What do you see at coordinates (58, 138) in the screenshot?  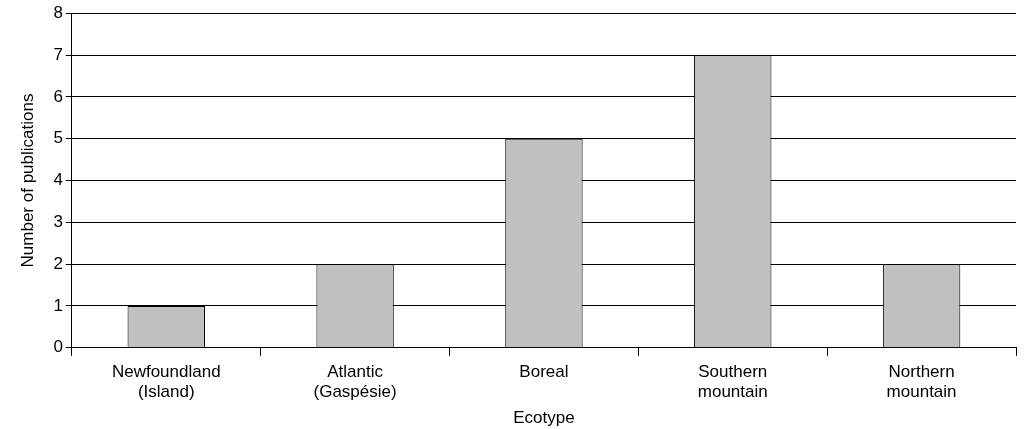 I see `y-tick-label: 5` at bounding box center [58, 138].